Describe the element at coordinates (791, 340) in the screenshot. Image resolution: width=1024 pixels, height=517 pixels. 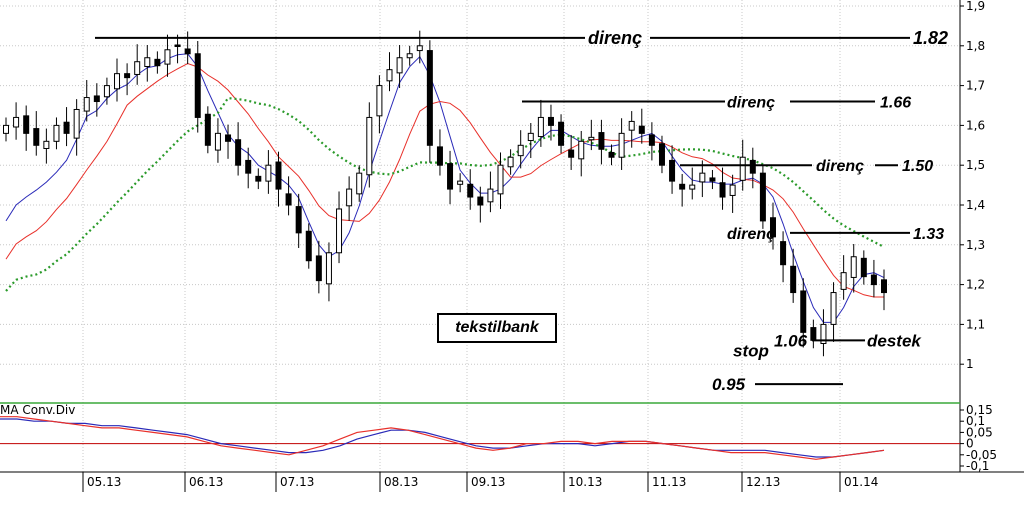
I see `support-value: 1.06` at that location.